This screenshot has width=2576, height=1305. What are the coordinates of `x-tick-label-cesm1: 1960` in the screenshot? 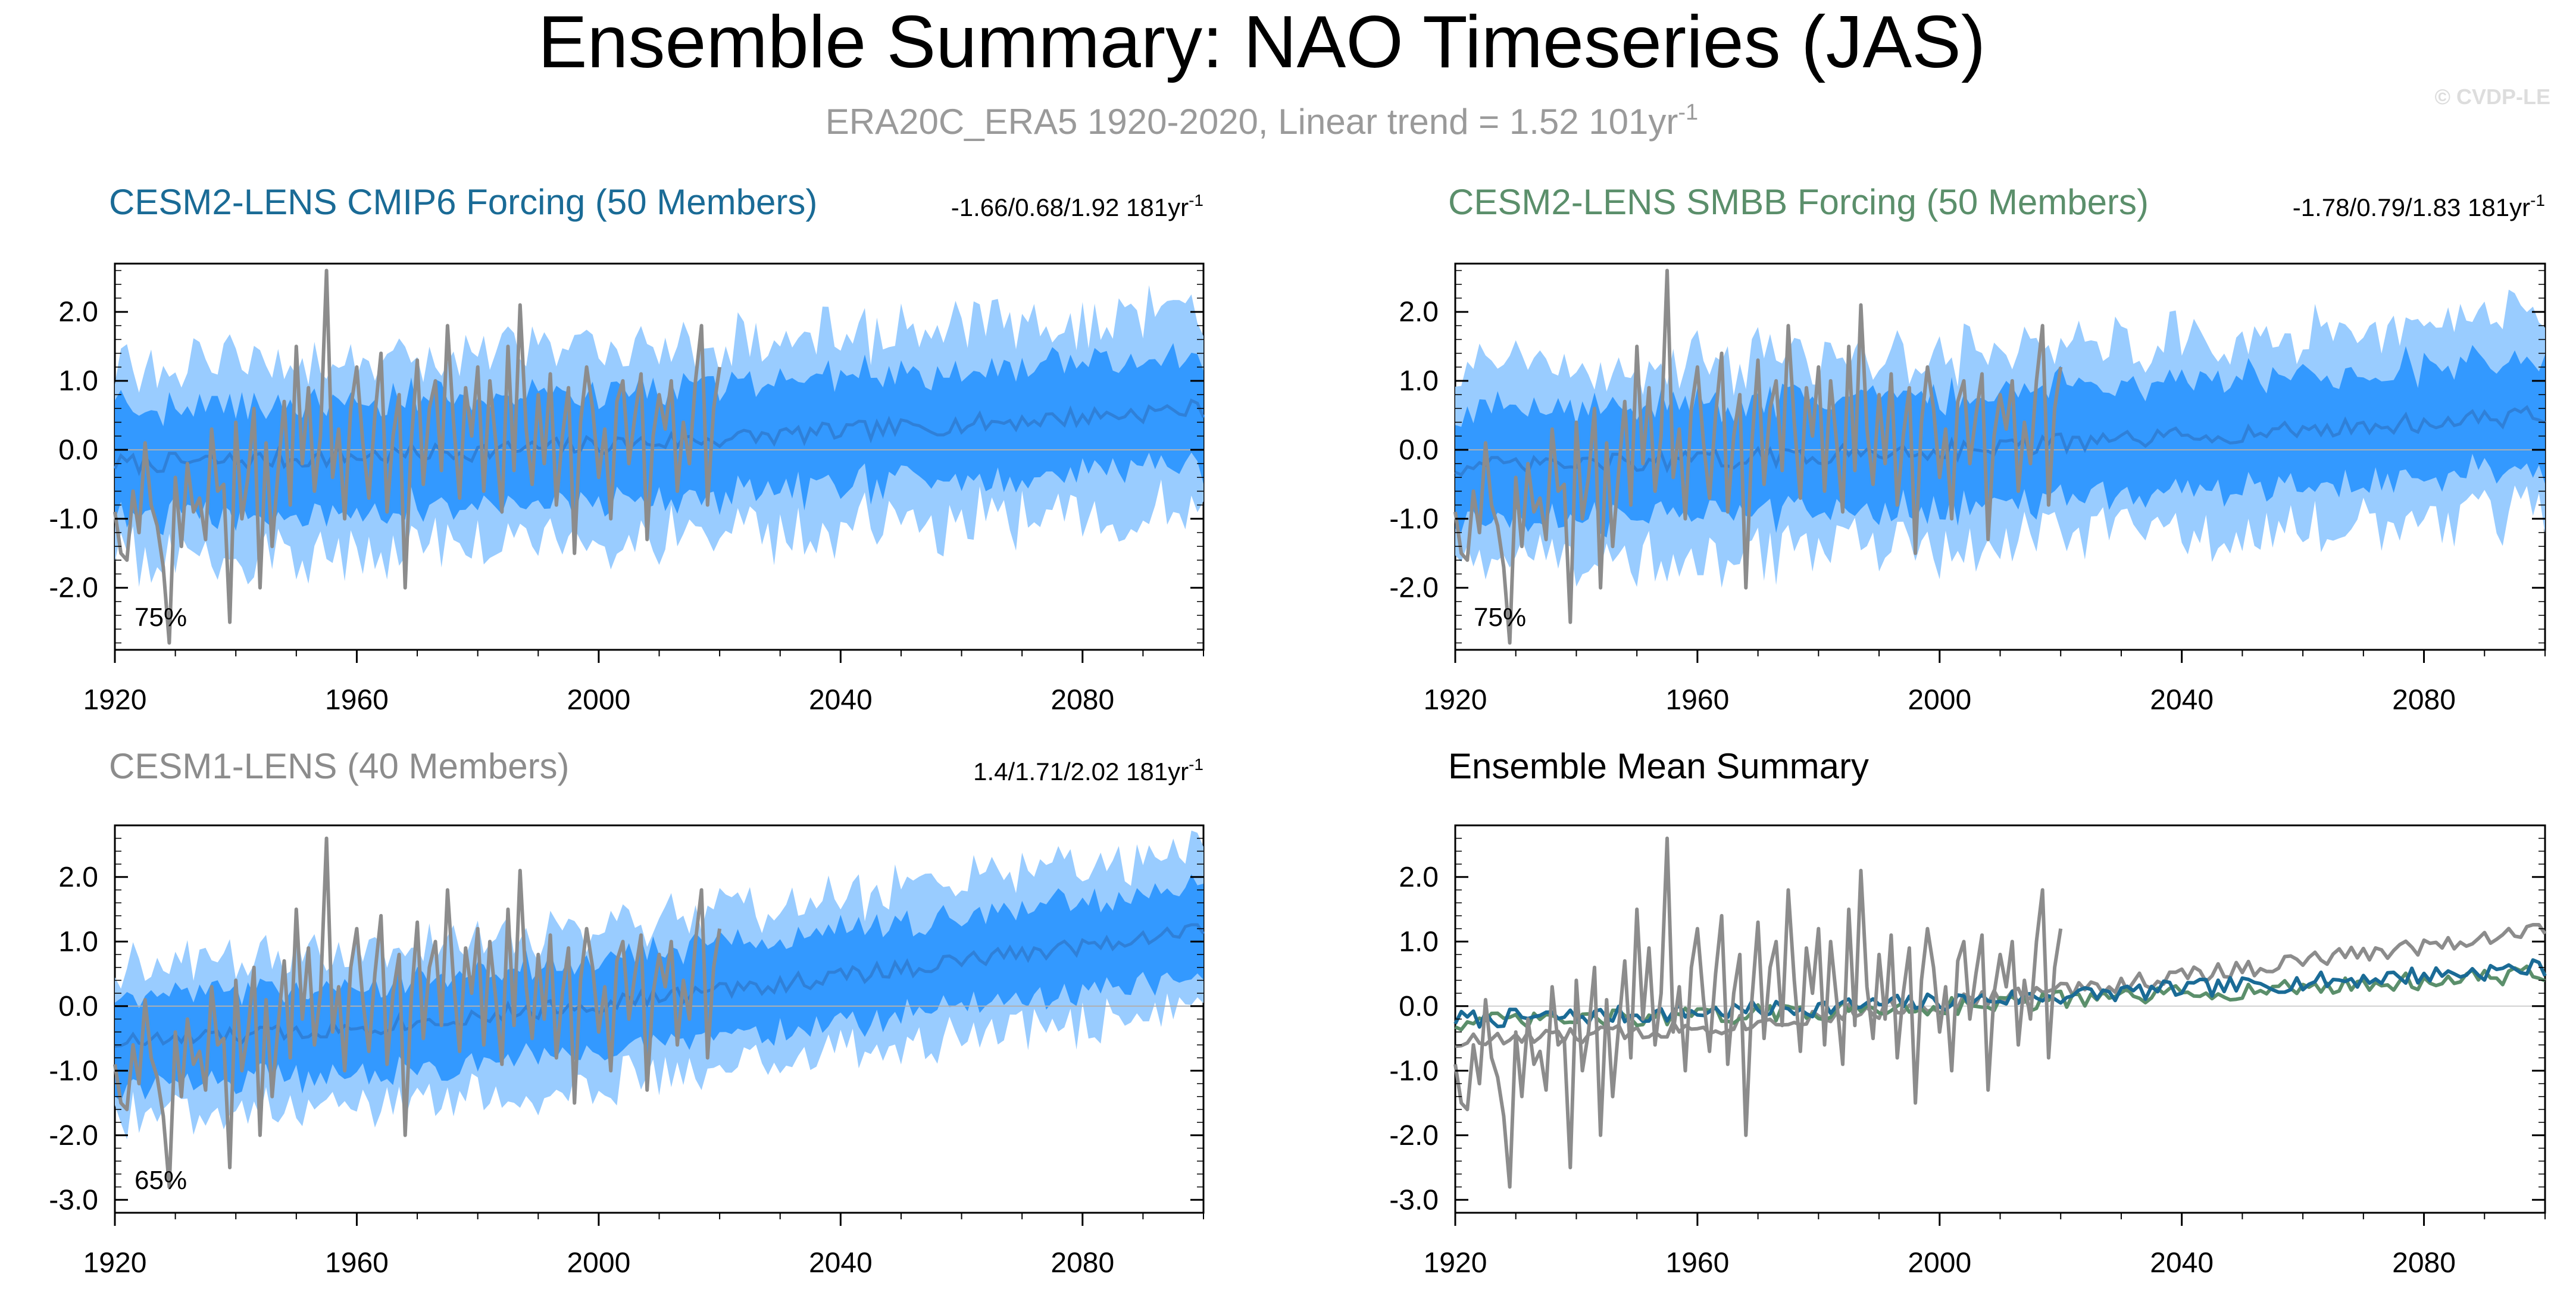 It's located at (357, 1263).